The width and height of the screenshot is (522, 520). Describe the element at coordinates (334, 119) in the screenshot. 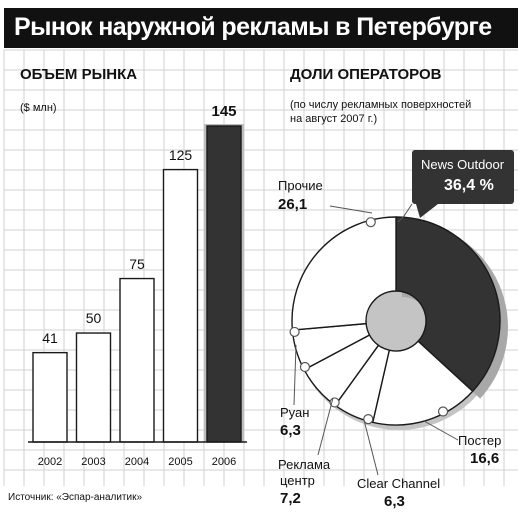

I see `pie-chart-subtitle-line2: на август 2007 г.)` at that location.